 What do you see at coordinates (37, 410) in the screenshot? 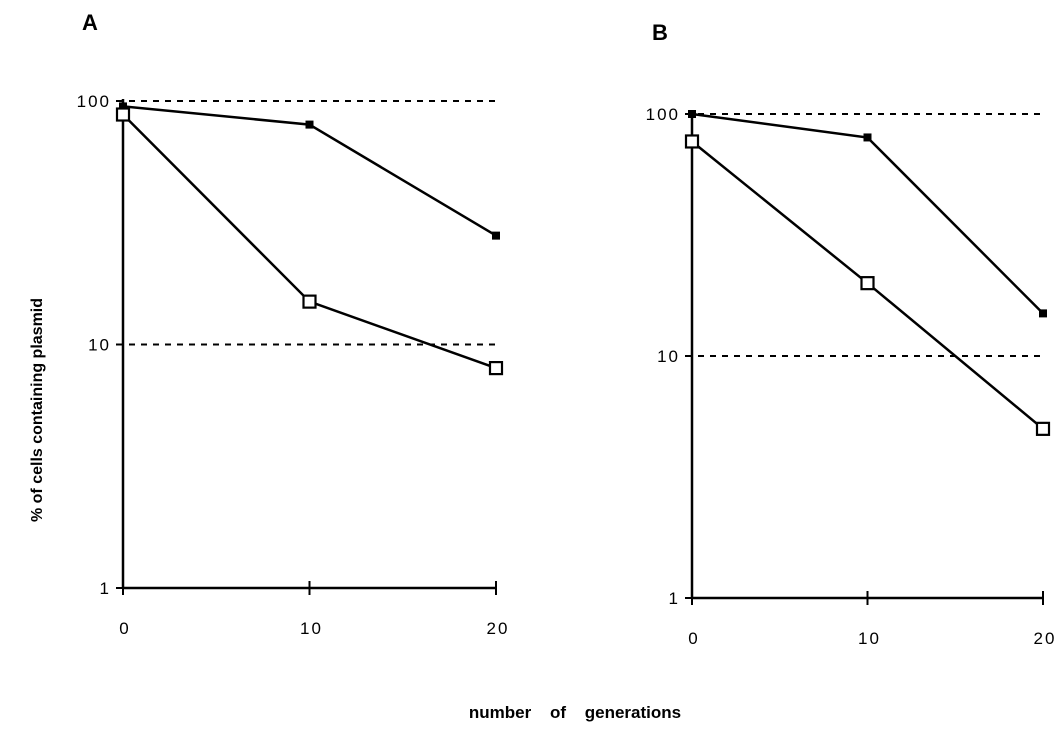
I see `y-axis-title: % of cells containing plasmid` at bounding box center [37, 410].